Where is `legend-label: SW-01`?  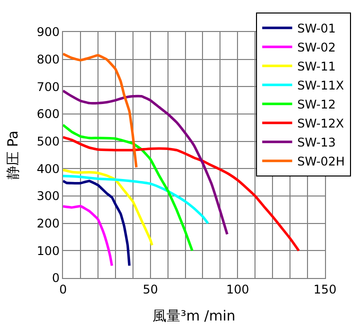 legend-label: SW-01 is located at coordinates (316, 29).